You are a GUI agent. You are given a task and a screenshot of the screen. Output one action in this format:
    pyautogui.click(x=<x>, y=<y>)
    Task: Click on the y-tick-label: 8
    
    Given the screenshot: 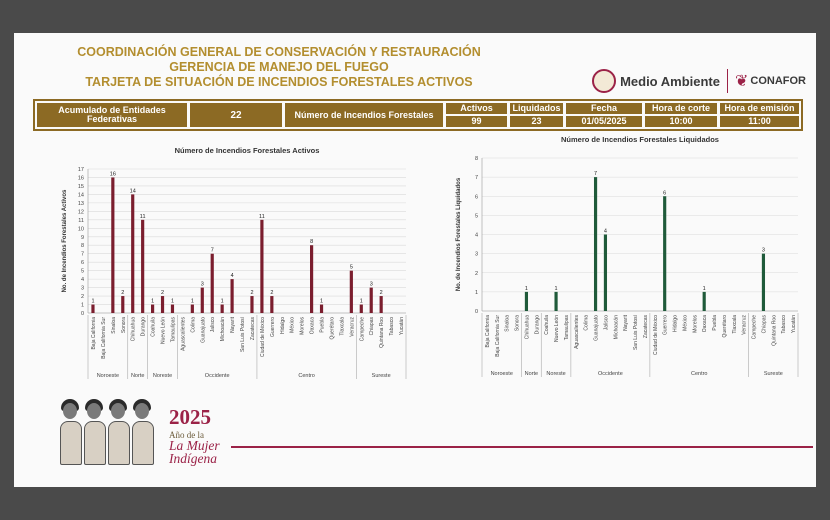 What is the action you would take?
    pyautogui.click(x=82, y=246)
    